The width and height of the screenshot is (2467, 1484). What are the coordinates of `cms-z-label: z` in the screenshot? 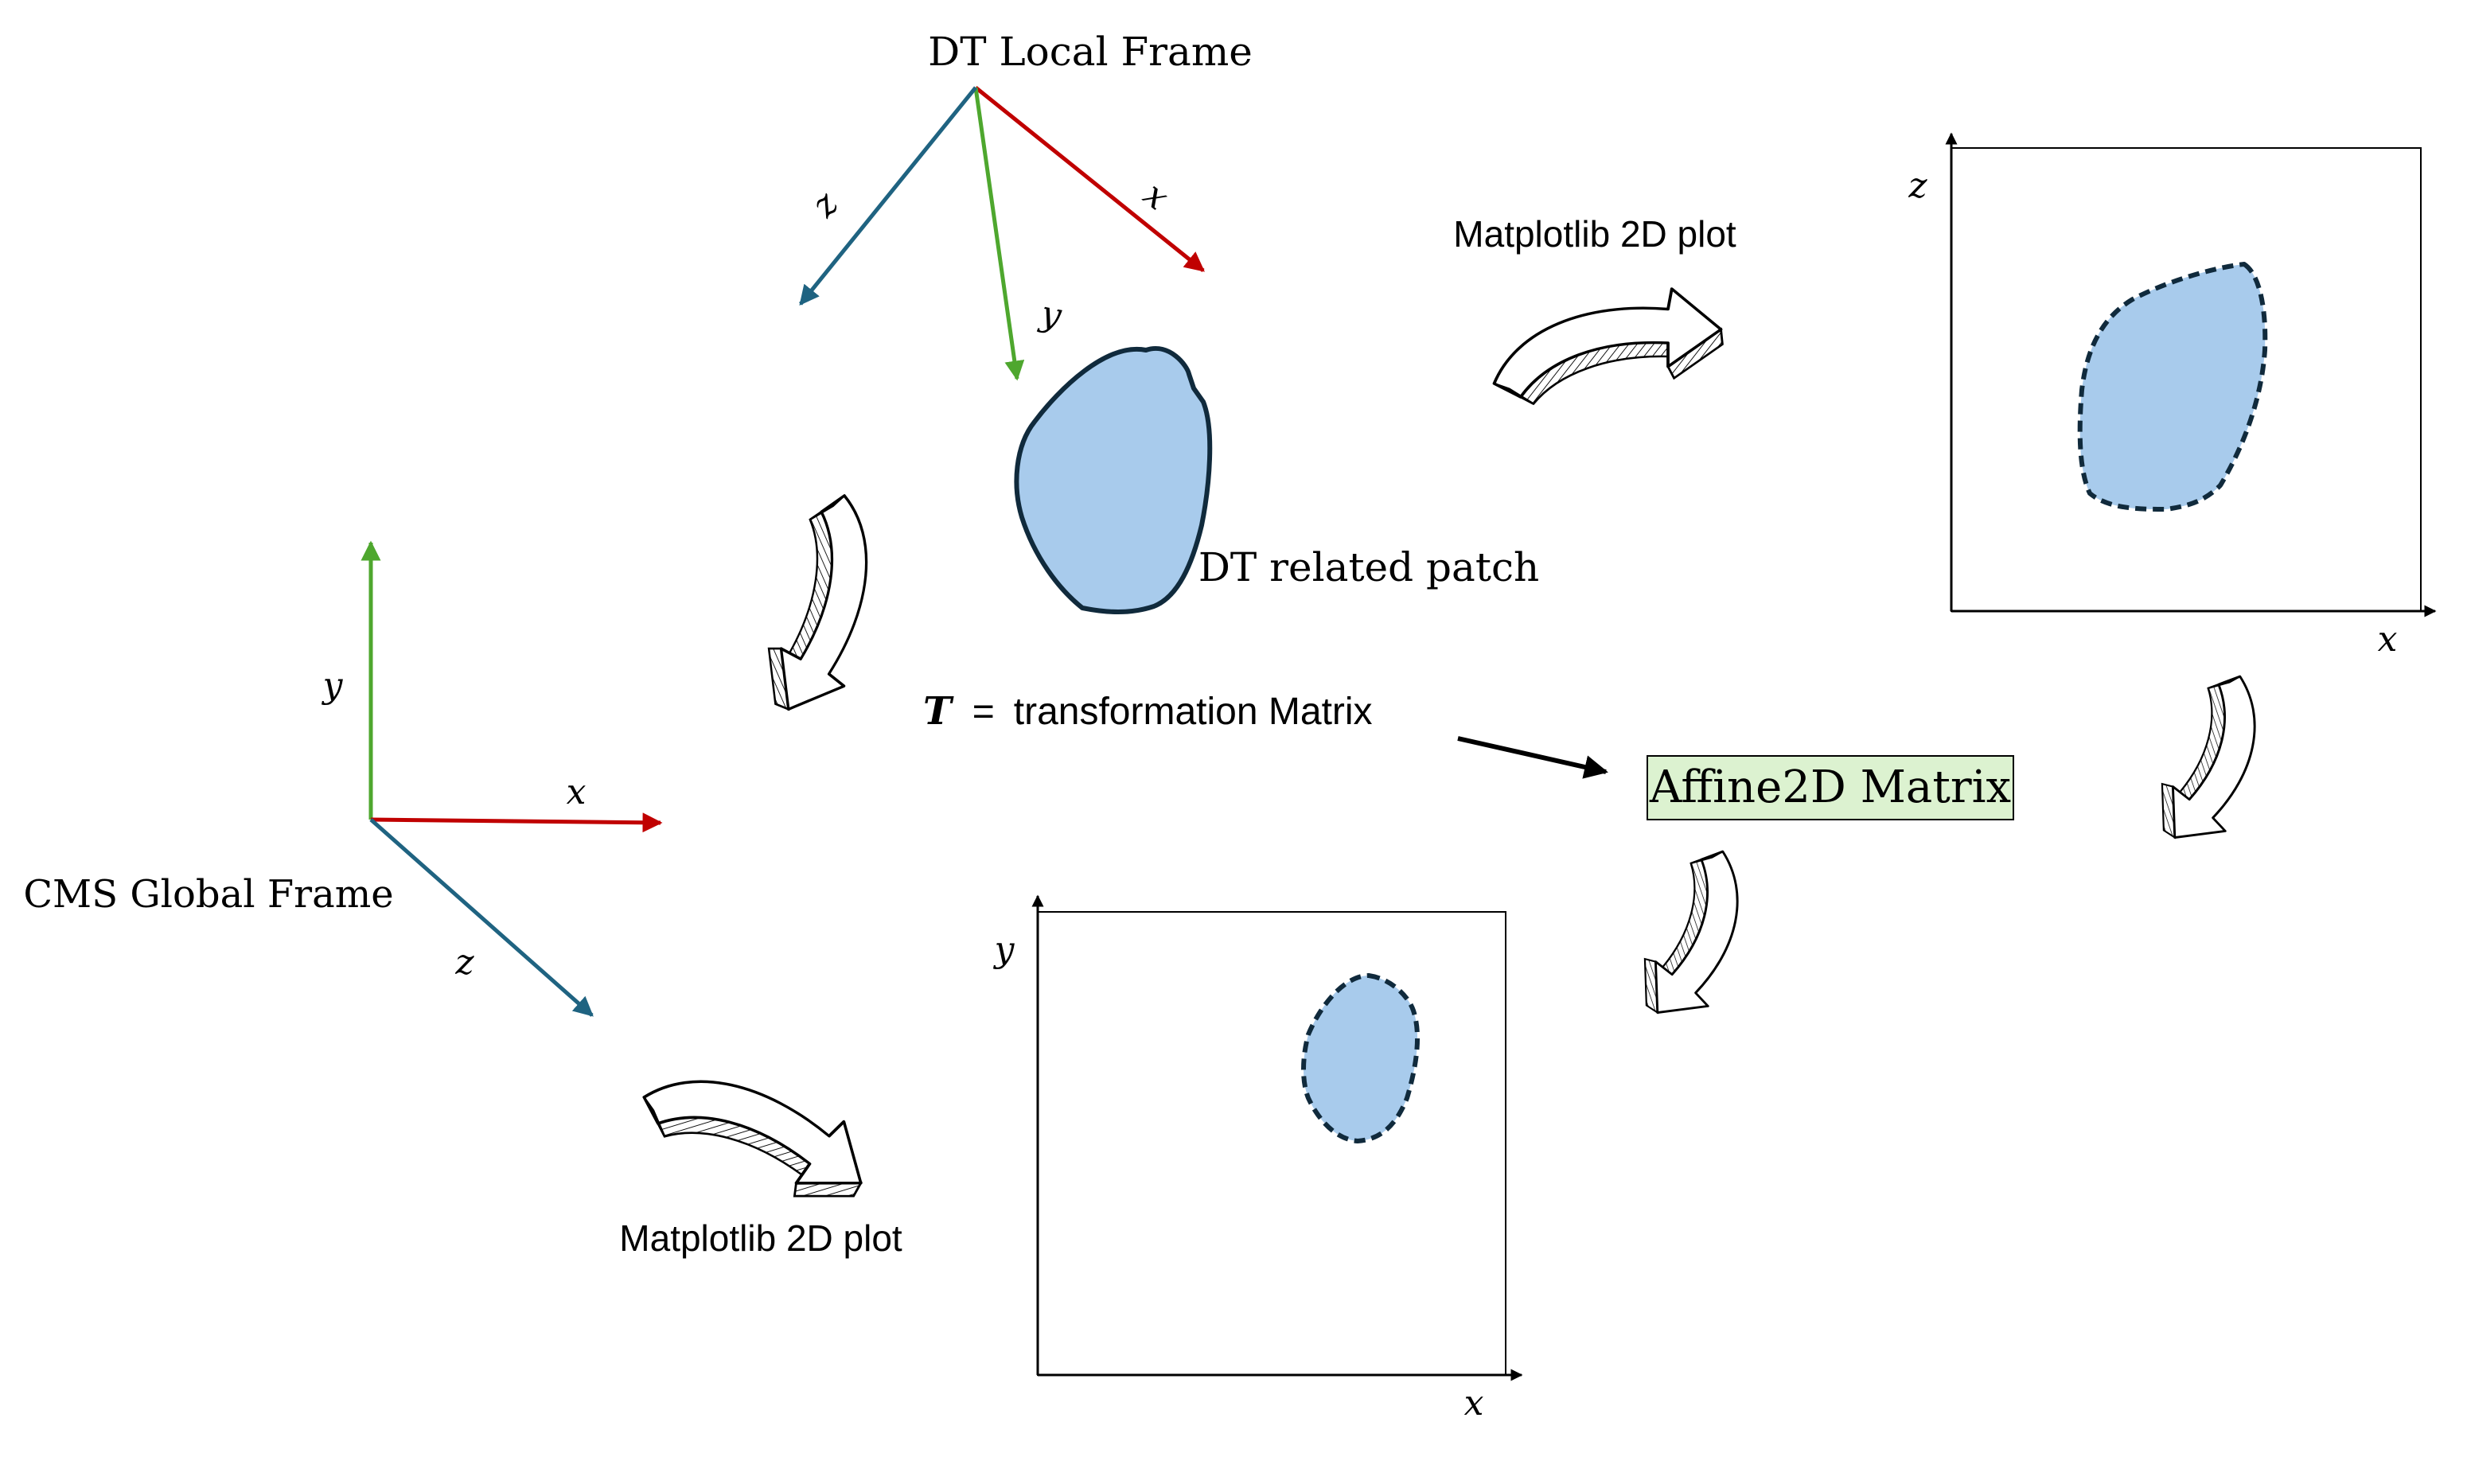 It's located at (464, 962).